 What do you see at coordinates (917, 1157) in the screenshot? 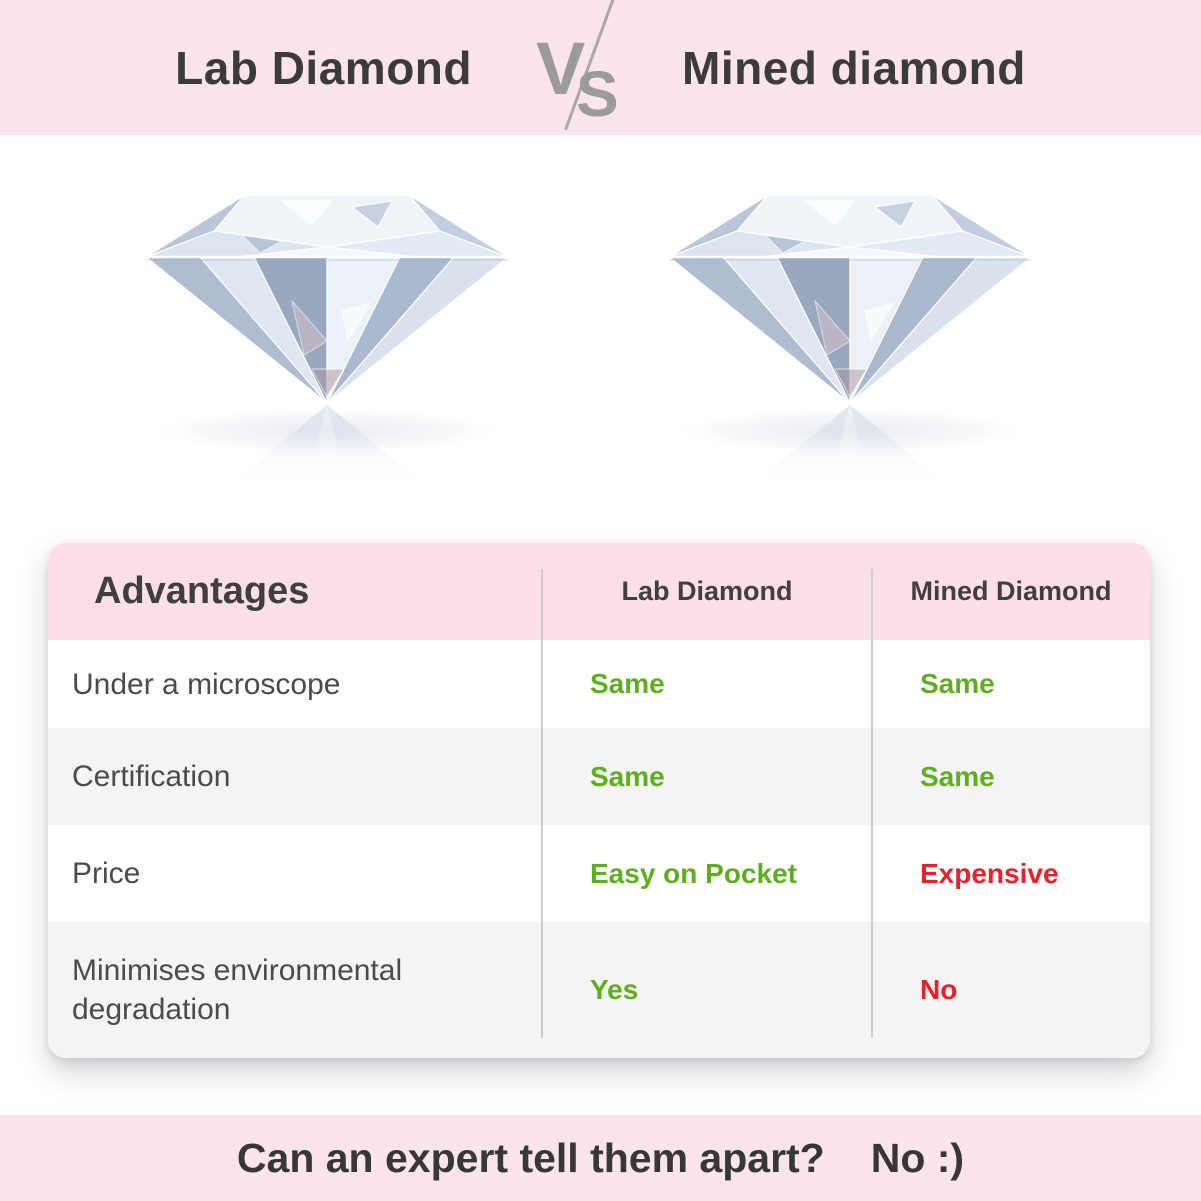
I see `footer-answer: No :)` at bounding box center [917, 1157].